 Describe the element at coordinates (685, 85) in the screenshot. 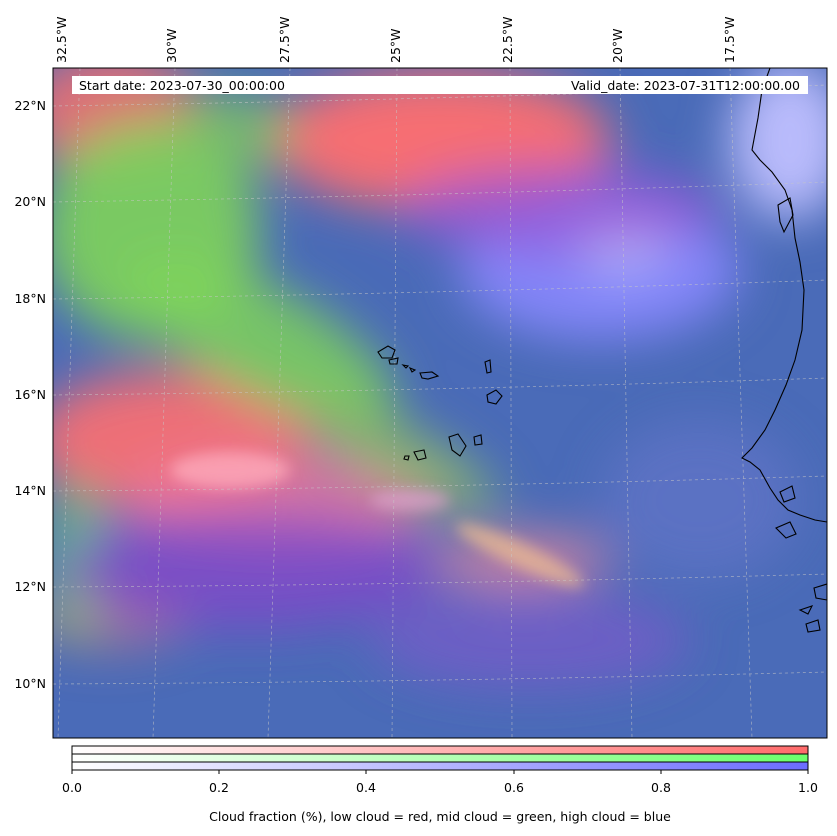

I see `valid-date-label: Valid_date: 2023-07-31T12:00:00.00` at that location.